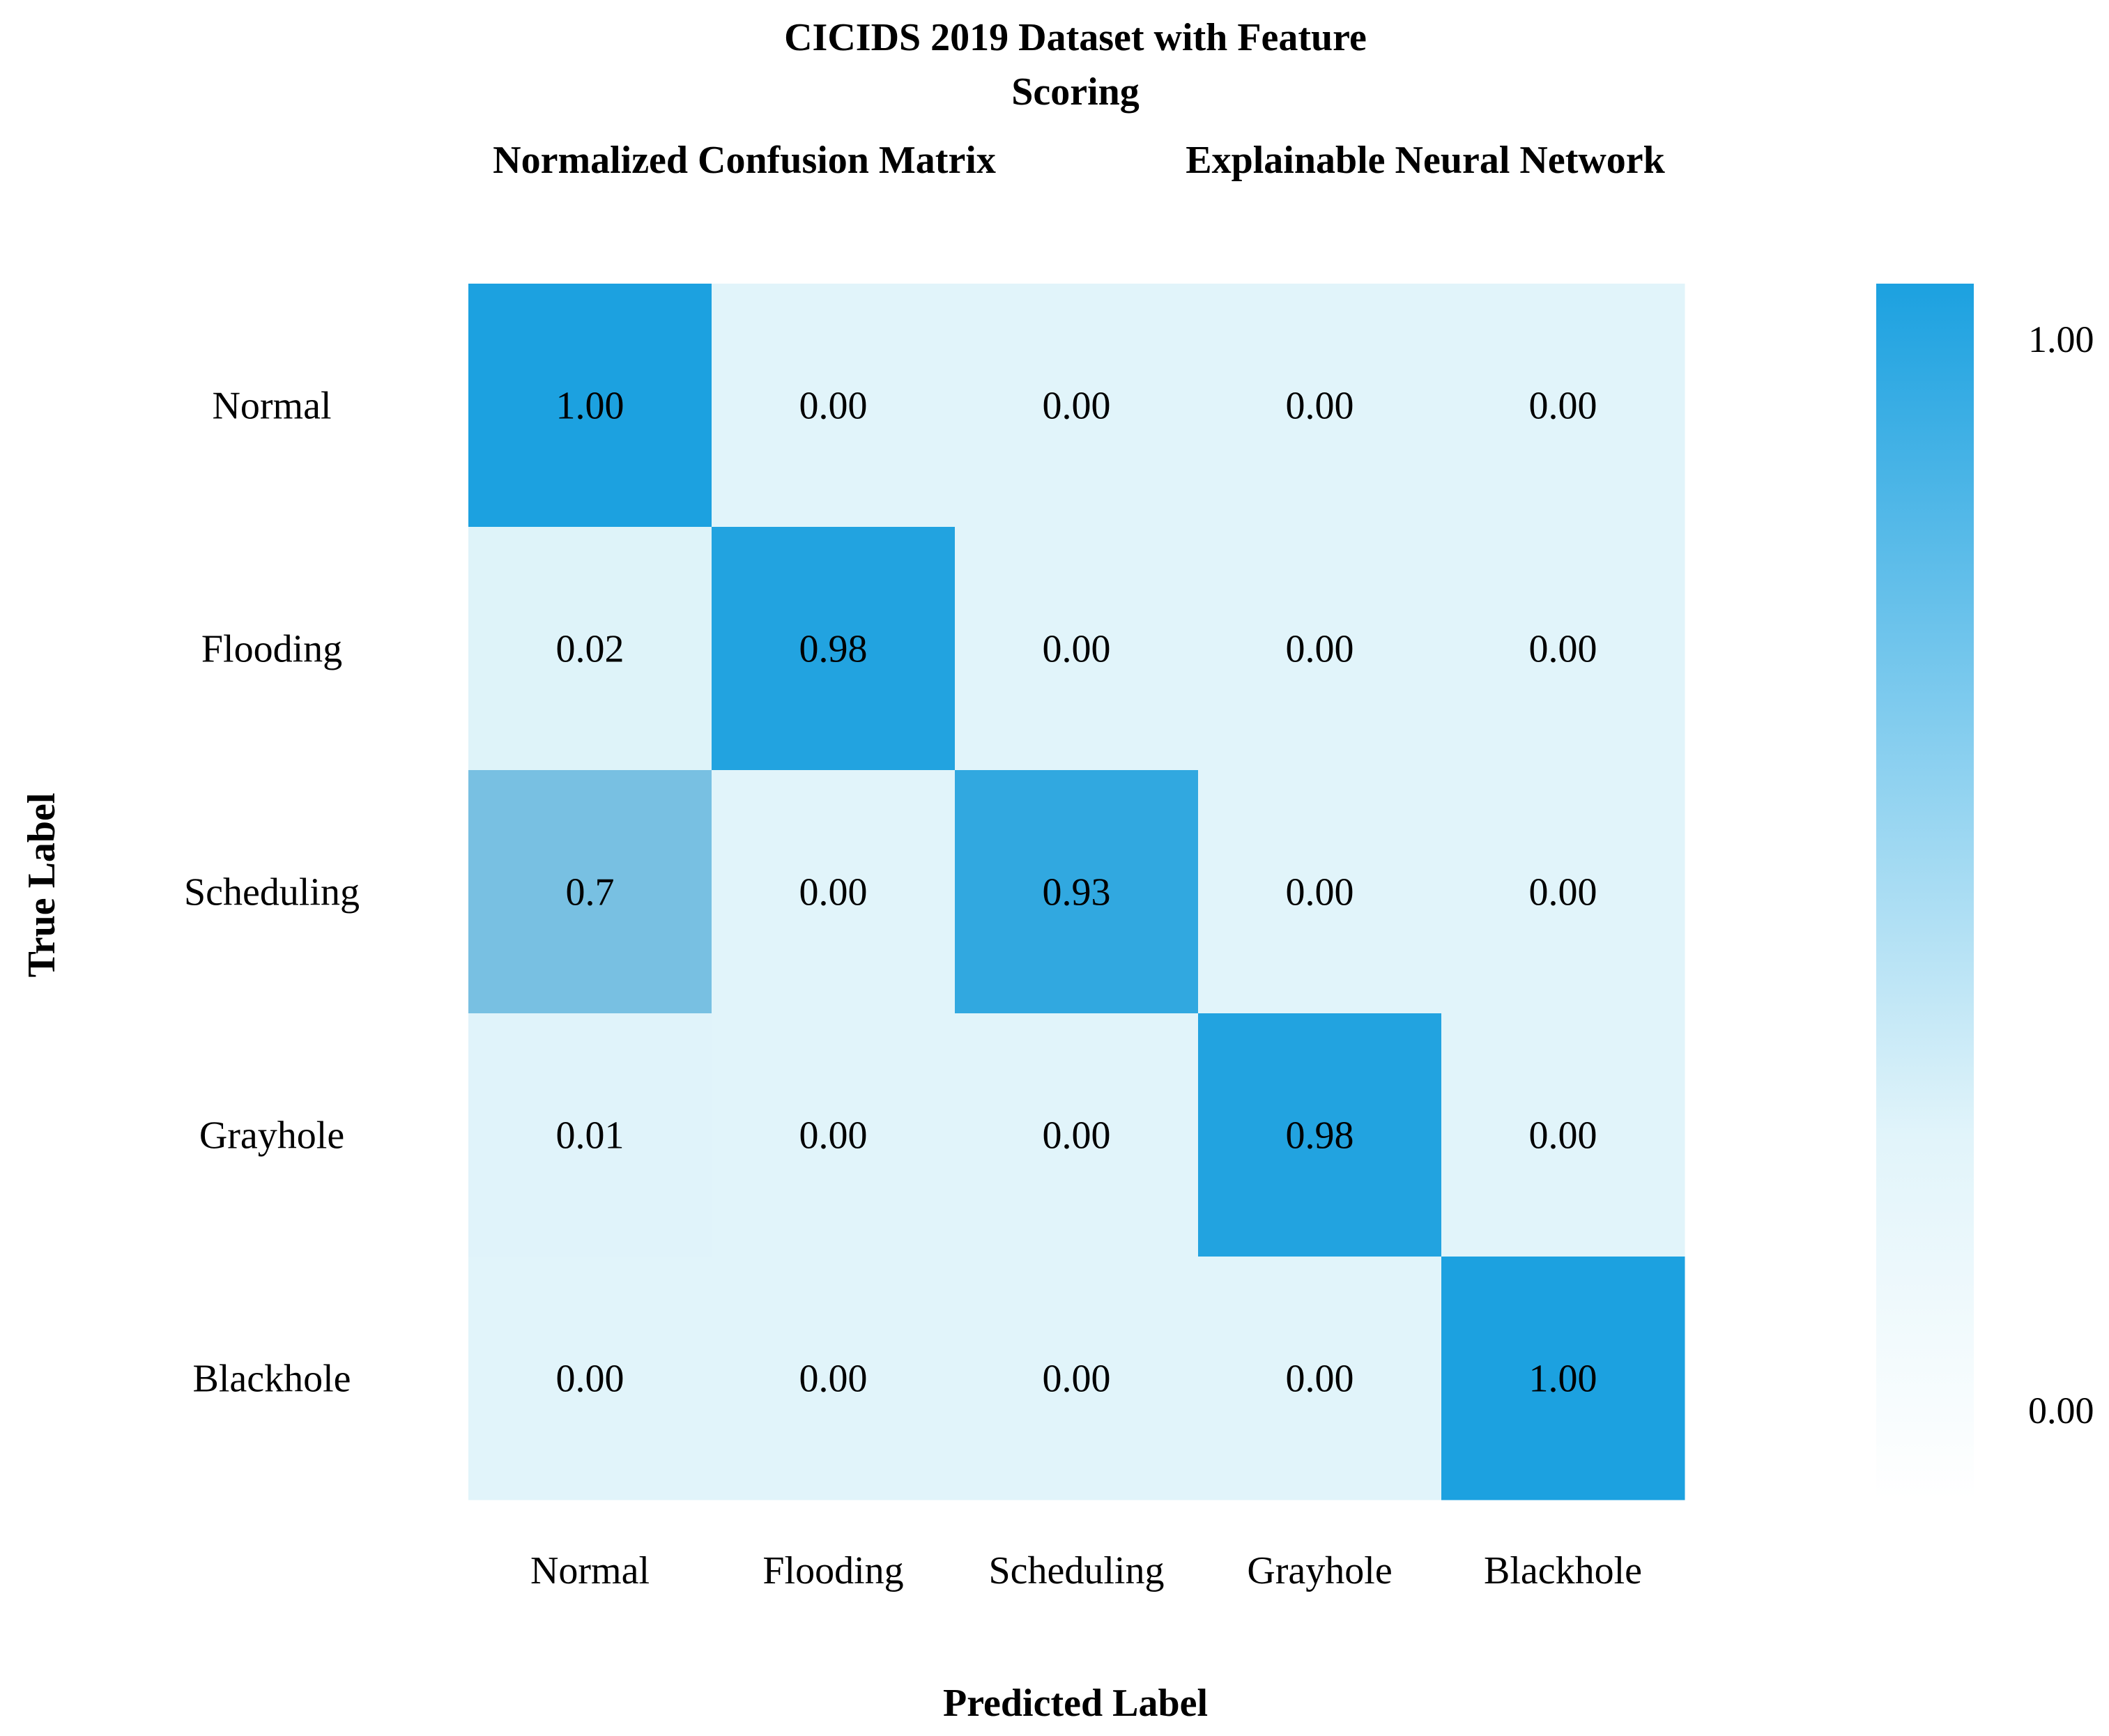  I want to click on heatmap-cell-r4-c1, so click(834, 1378).